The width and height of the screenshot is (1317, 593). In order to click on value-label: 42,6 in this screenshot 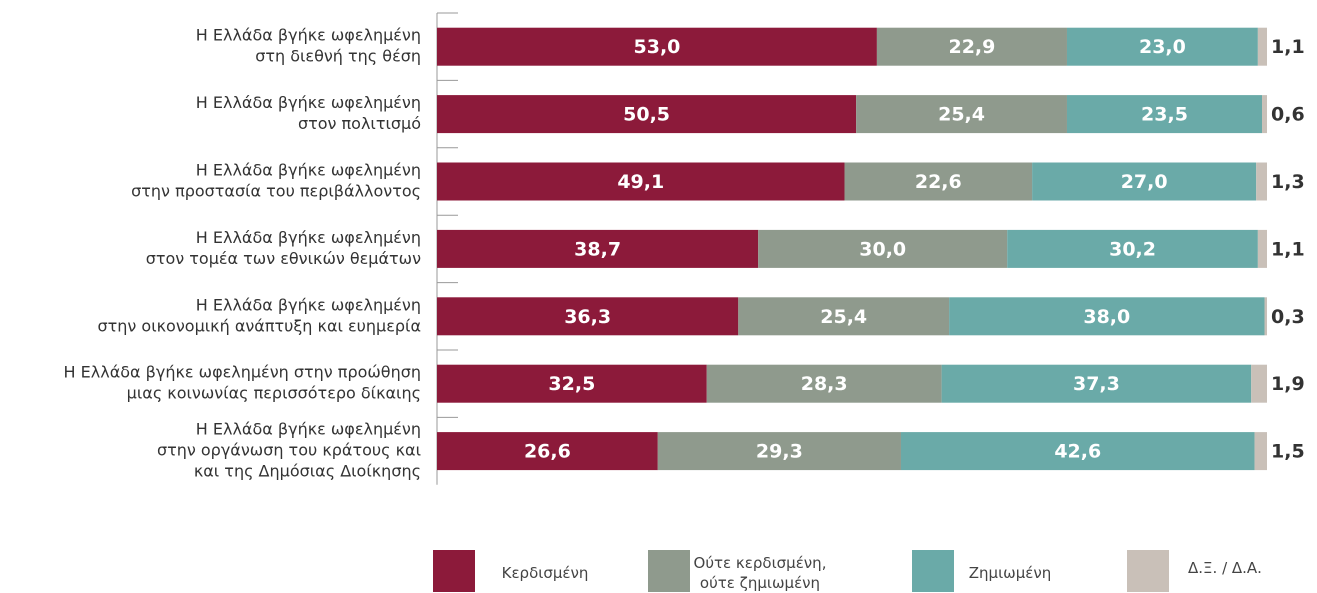, I will do `click(1077, 452)`.